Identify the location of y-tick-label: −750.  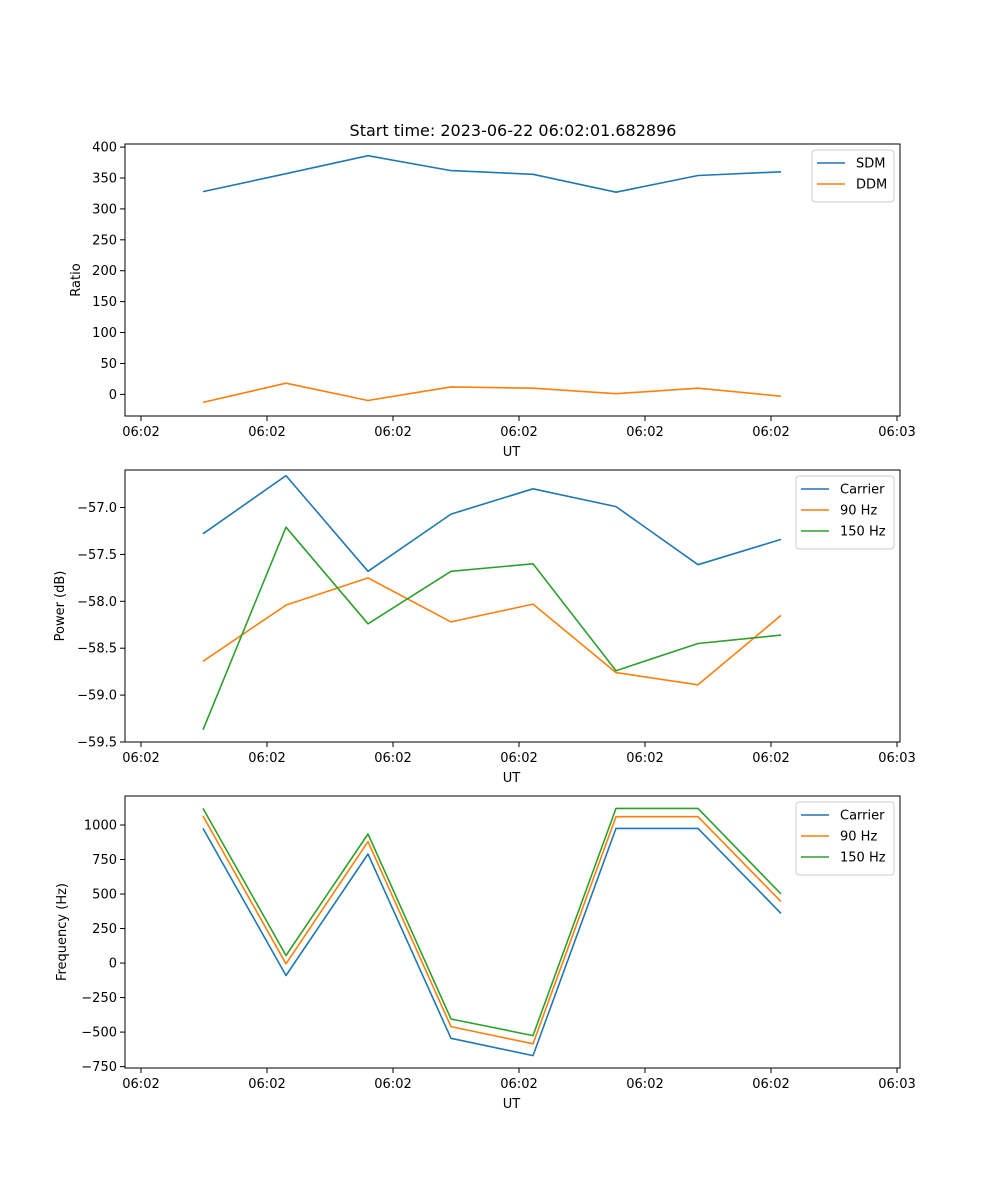
(99, 1067).